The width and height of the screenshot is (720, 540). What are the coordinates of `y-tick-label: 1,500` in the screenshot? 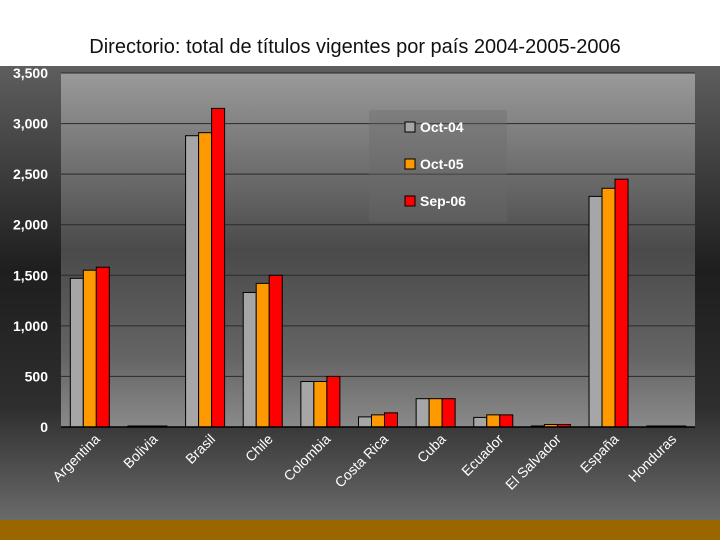 It's located at (30, 275).